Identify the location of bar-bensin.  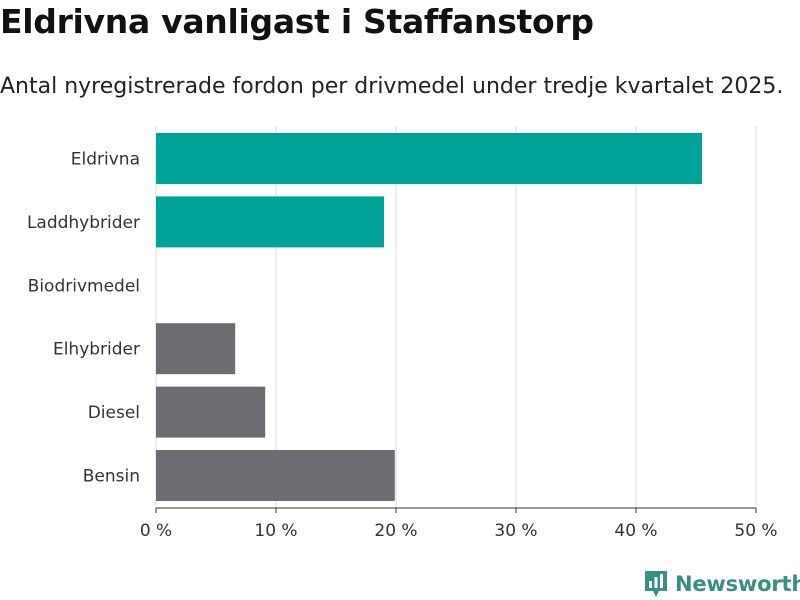
(275, 475).